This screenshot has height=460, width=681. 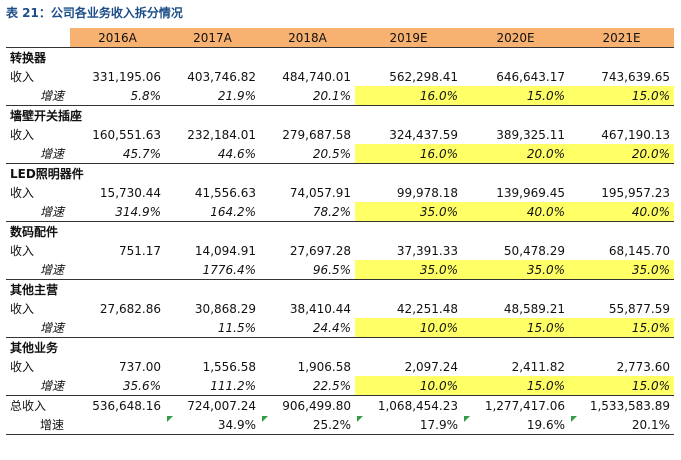 I want to click on section-header-row: 其他主营, so click(x=340, y=289).